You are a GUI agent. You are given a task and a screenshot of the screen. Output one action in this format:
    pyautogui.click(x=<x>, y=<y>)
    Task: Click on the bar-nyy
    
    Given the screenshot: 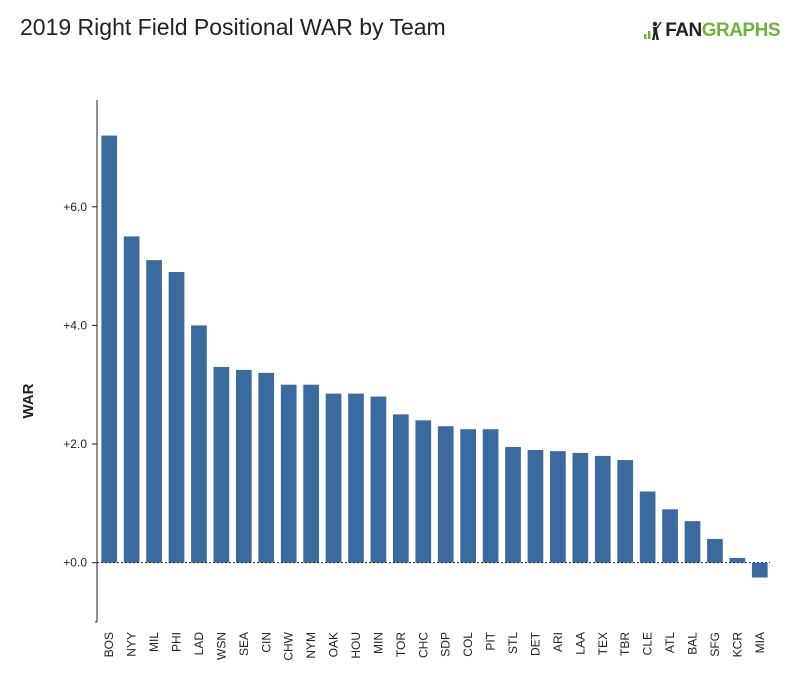 What is the action you would take?
    pyautogui.click(x=131, y=399)
    